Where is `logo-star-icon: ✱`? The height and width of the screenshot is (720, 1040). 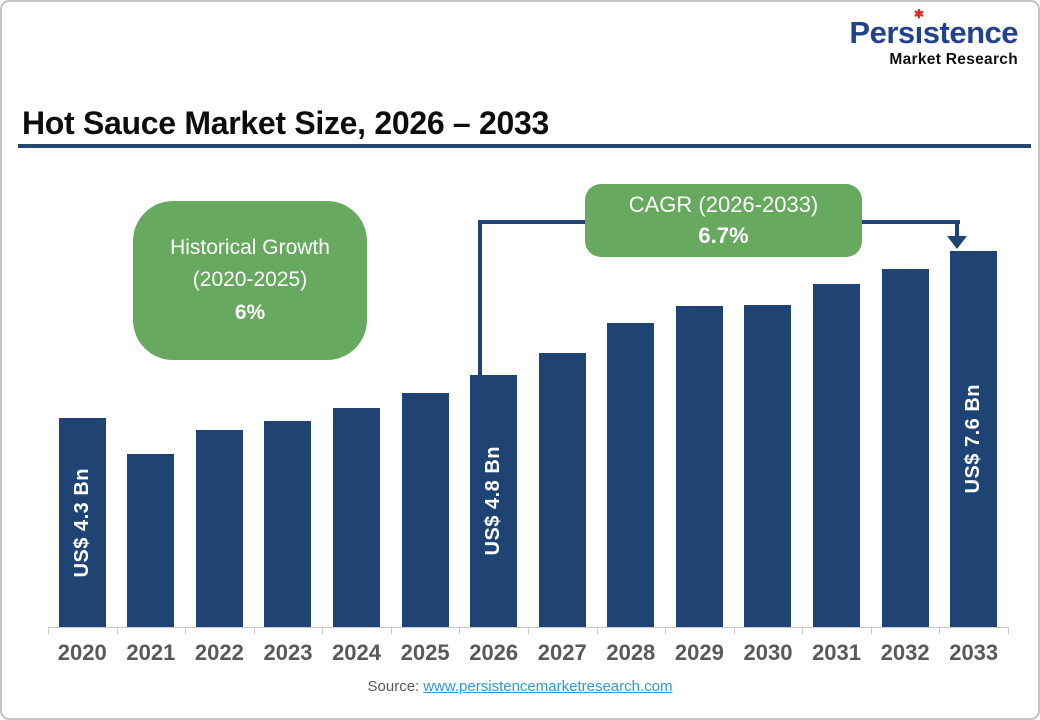 logo-star-icon: ✱ is located at coordinates (918, 14).